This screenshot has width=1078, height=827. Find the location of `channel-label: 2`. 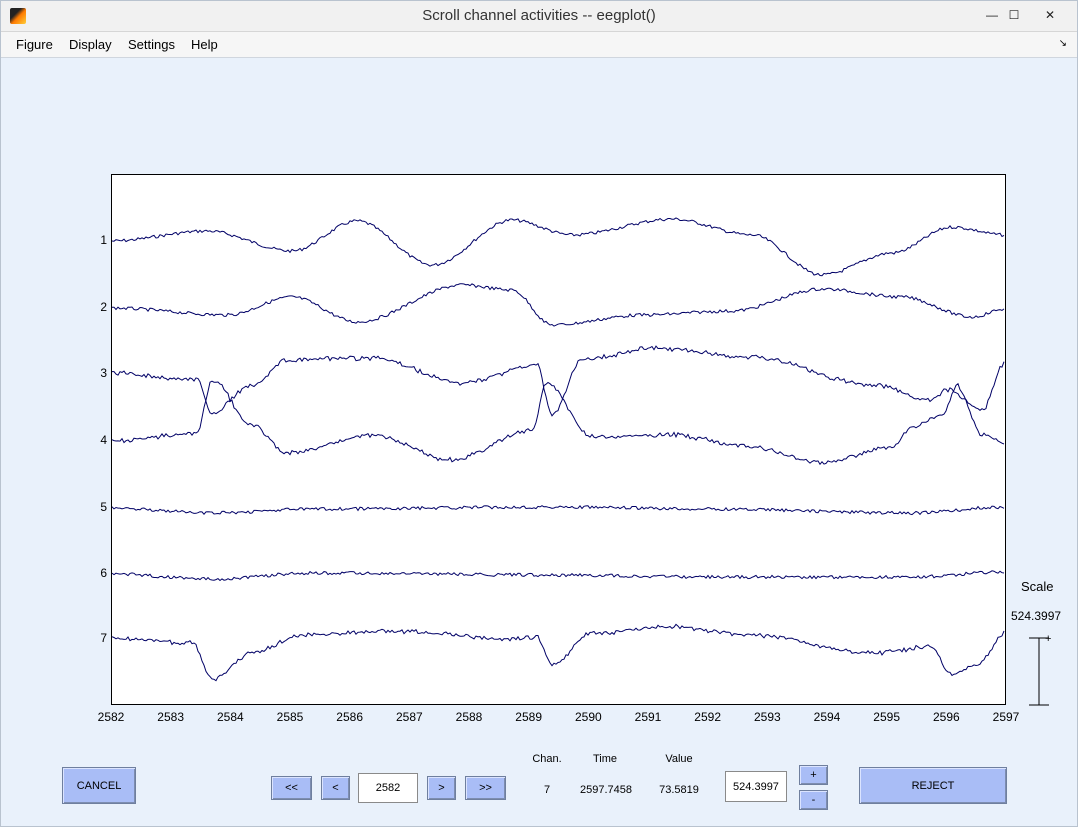

channel-label: 2 is located at coordinates (103, 307).